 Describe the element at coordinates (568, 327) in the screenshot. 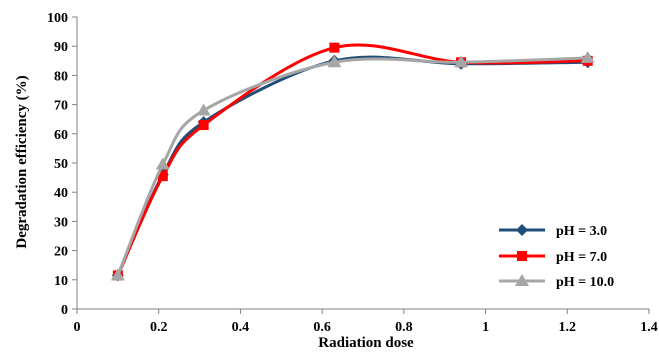

I see `x-tick-label: 1.2` at that location.